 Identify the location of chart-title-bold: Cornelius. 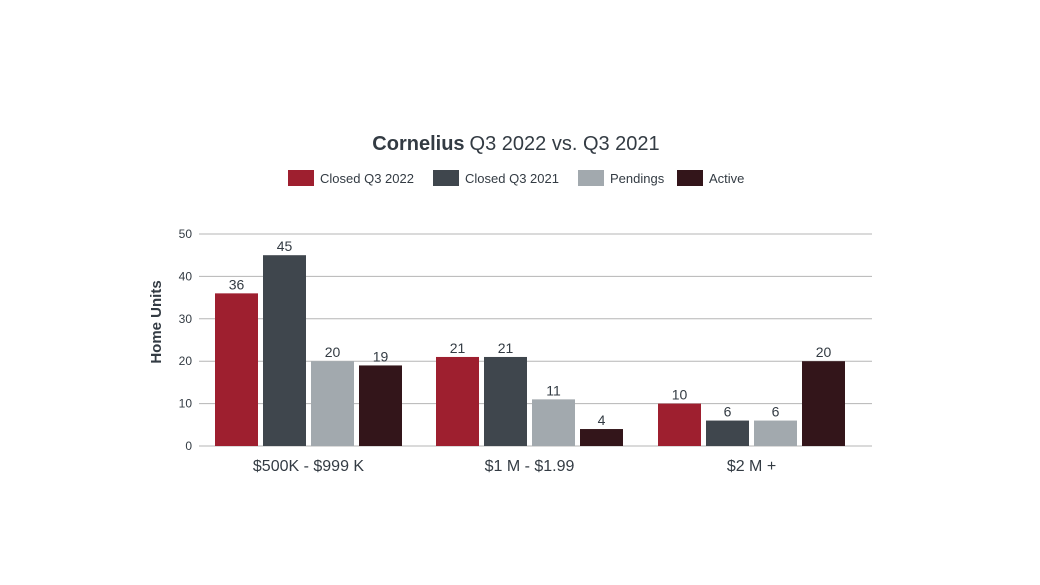
(418, 144).